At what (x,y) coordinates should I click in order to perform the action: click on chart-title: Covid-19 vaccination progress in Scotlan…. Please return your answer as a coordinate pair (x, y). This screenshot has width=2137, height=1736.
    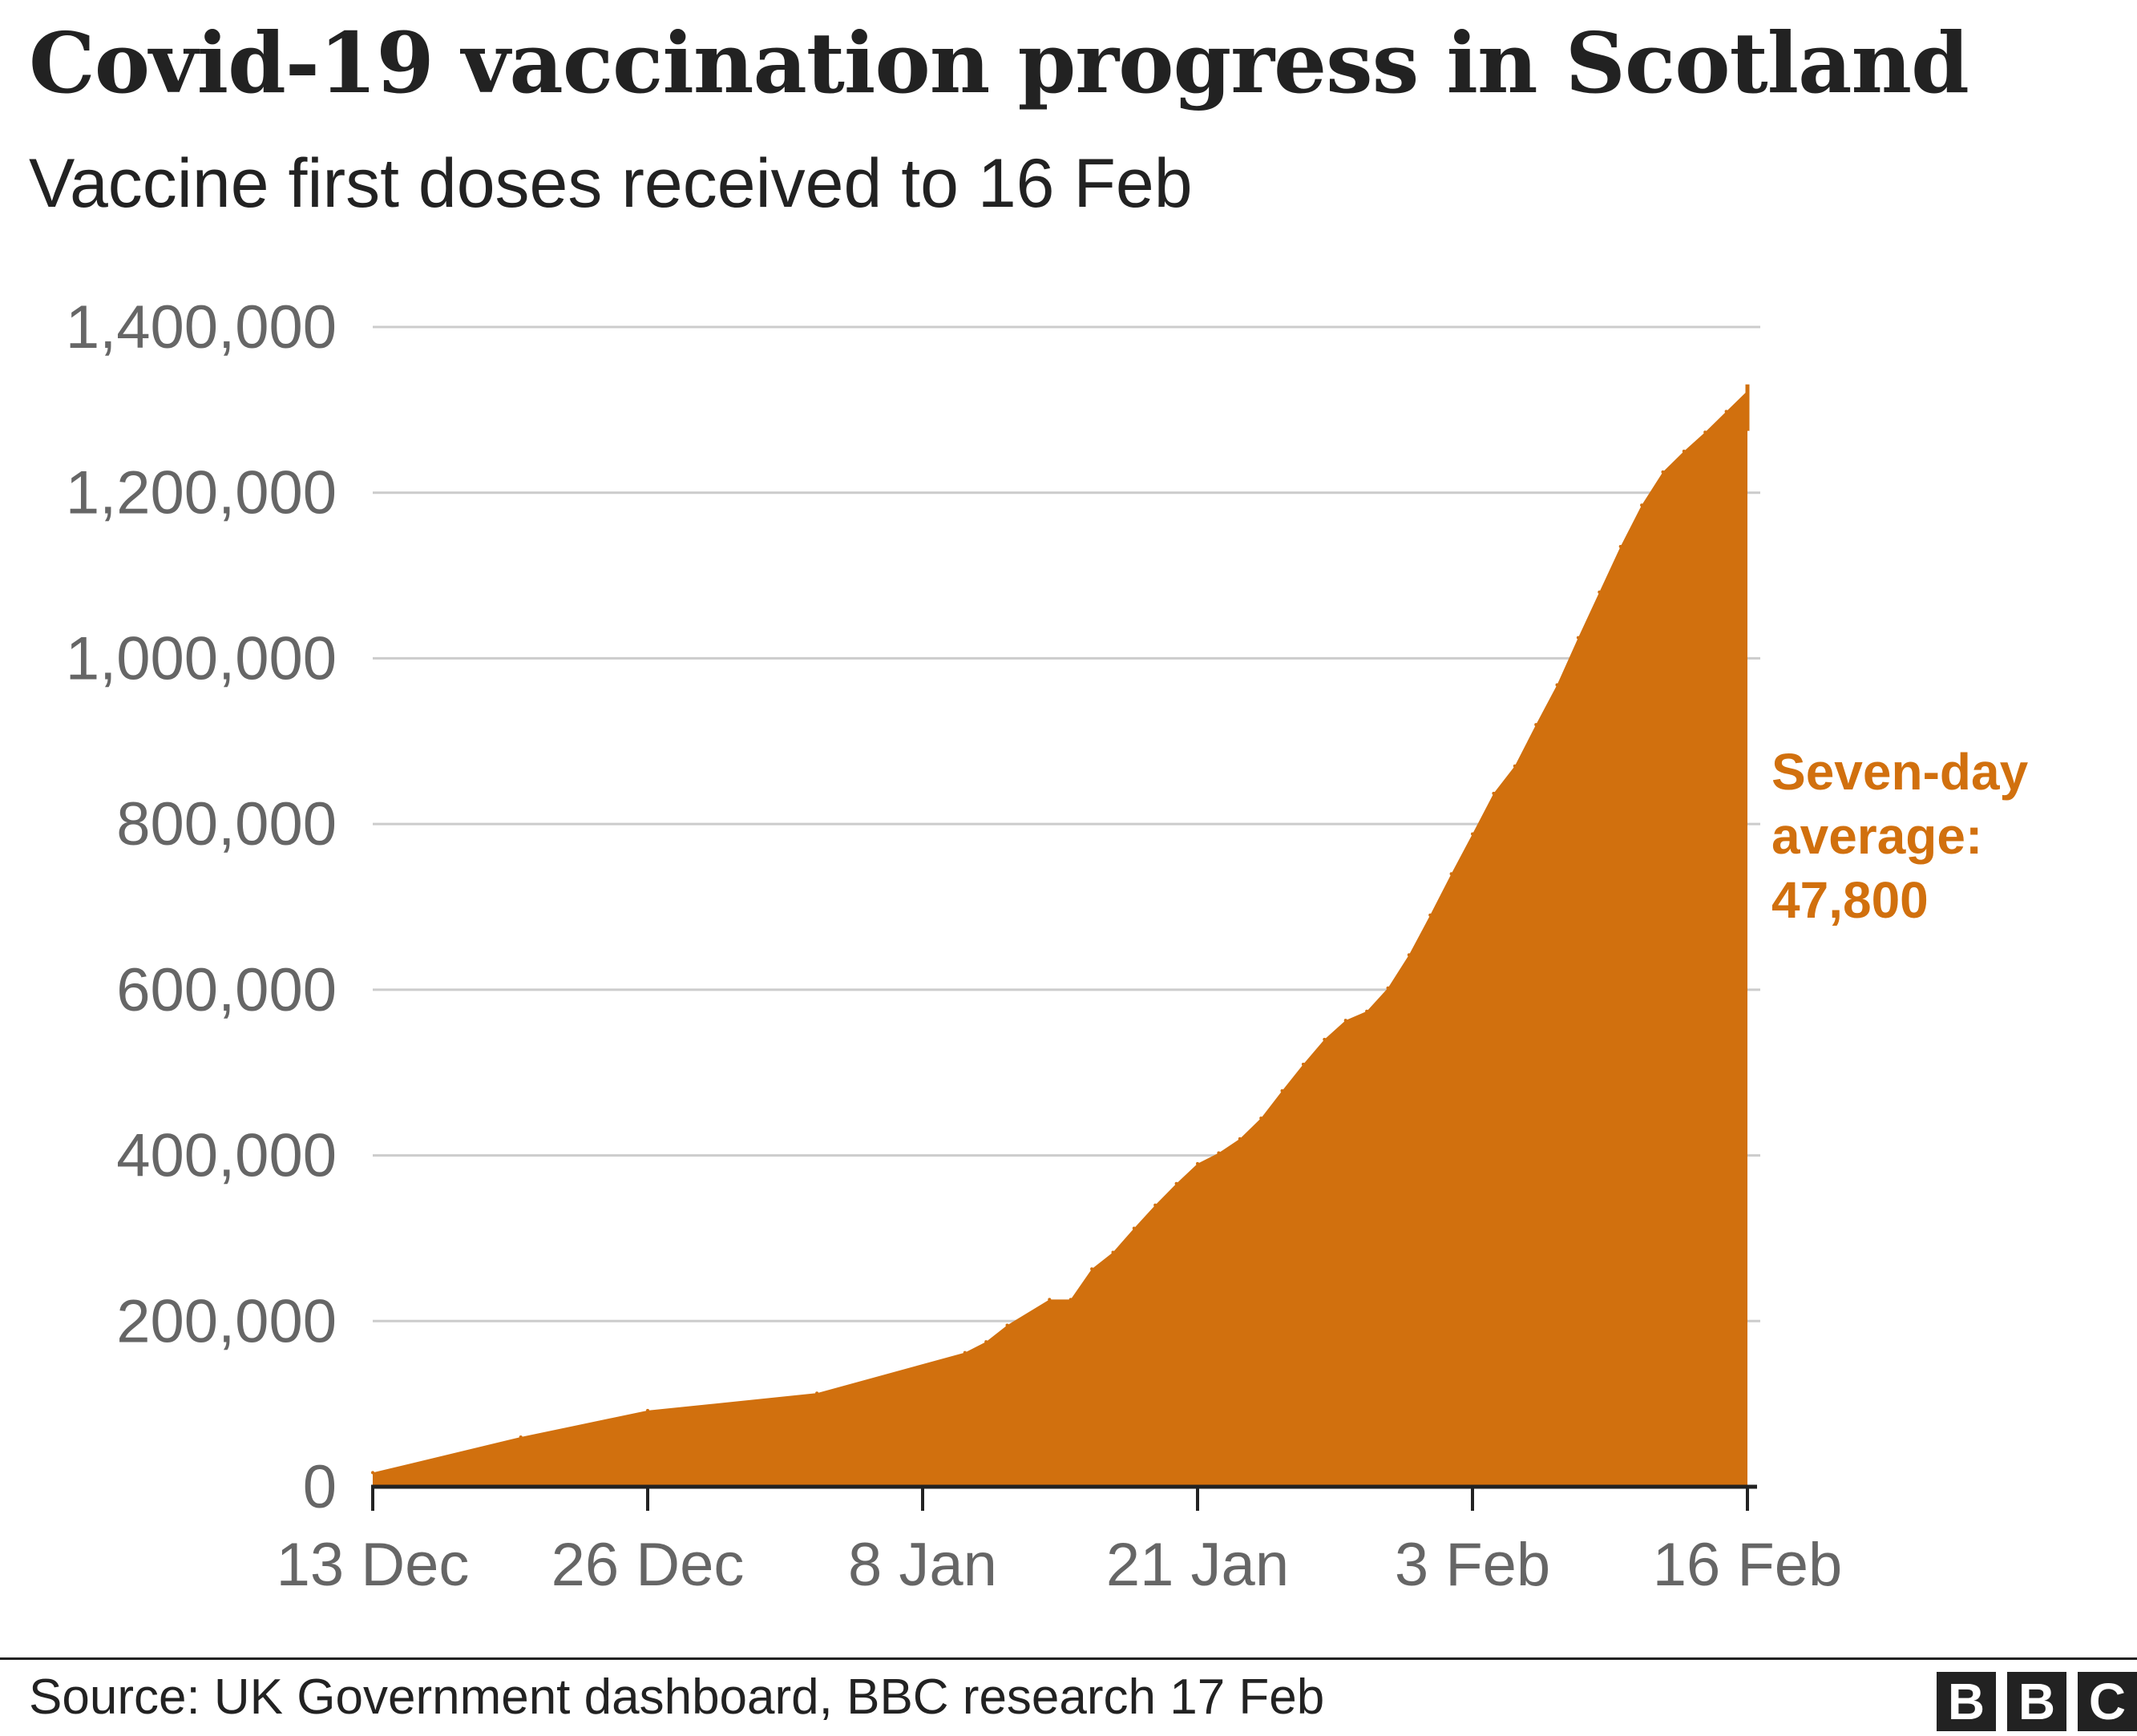
    Looking at the image, I should click on (999, 63).